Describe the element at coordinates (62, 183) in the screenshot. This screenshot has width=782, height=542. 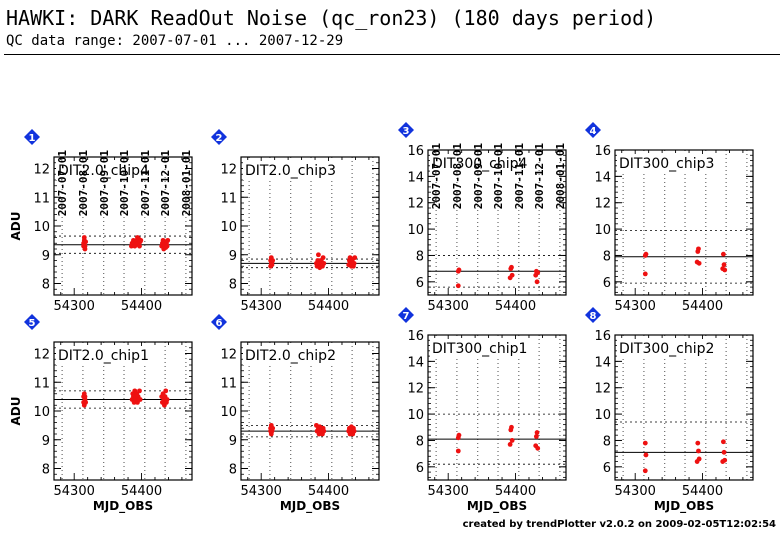
I see `date-tick-label: 2007-07-01` at that location.